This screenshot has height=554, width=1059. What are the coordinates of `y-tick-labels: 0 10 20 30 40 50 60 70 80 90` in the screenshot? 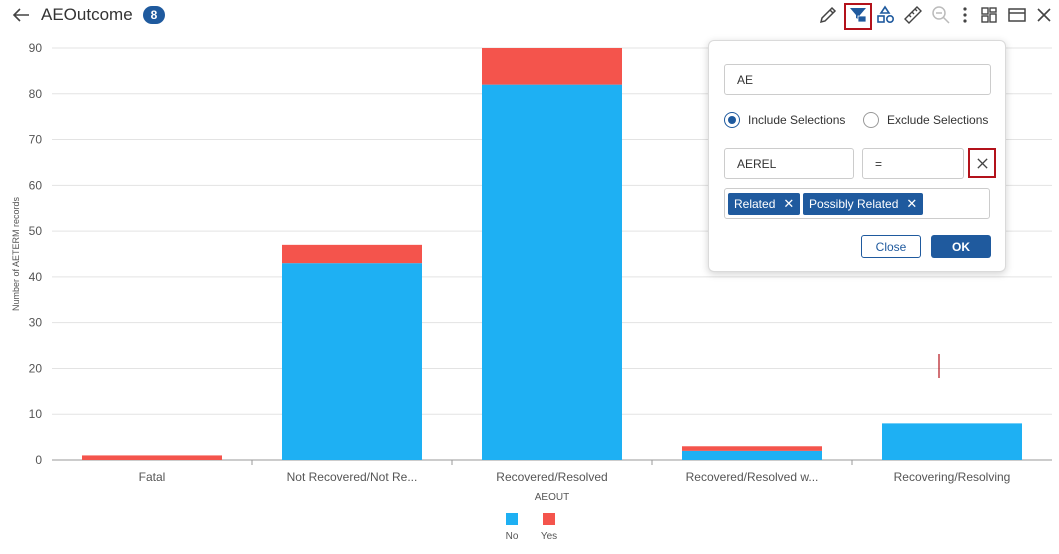 It's located at (36, 254).